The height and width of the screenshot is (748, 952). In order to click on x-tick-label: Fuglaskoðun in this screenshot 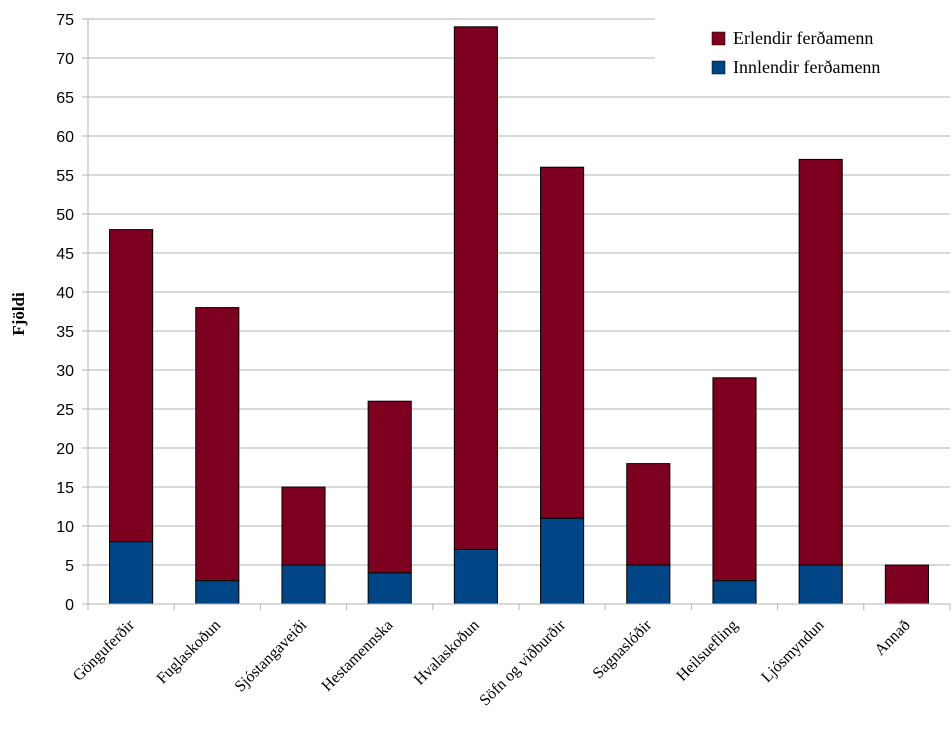, I will do `click(189, 652)`.